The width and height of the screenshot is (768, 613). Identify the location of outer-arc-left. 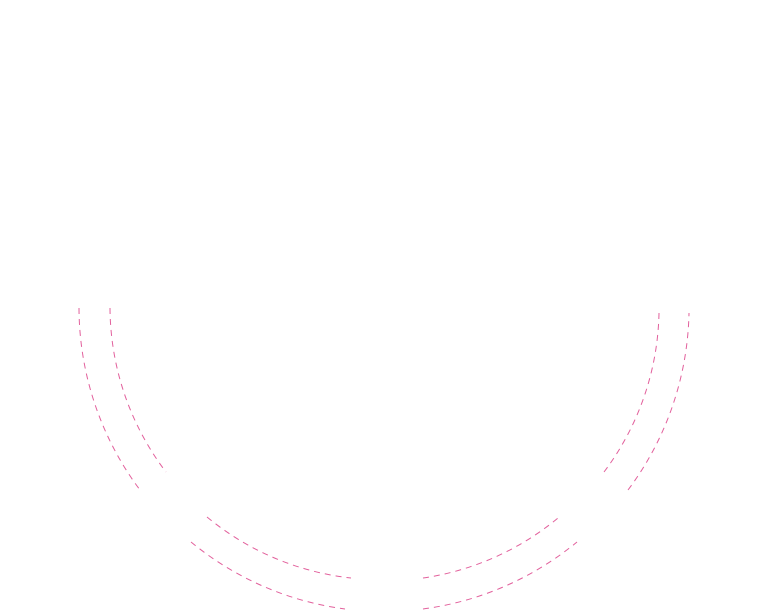
(109, 399).